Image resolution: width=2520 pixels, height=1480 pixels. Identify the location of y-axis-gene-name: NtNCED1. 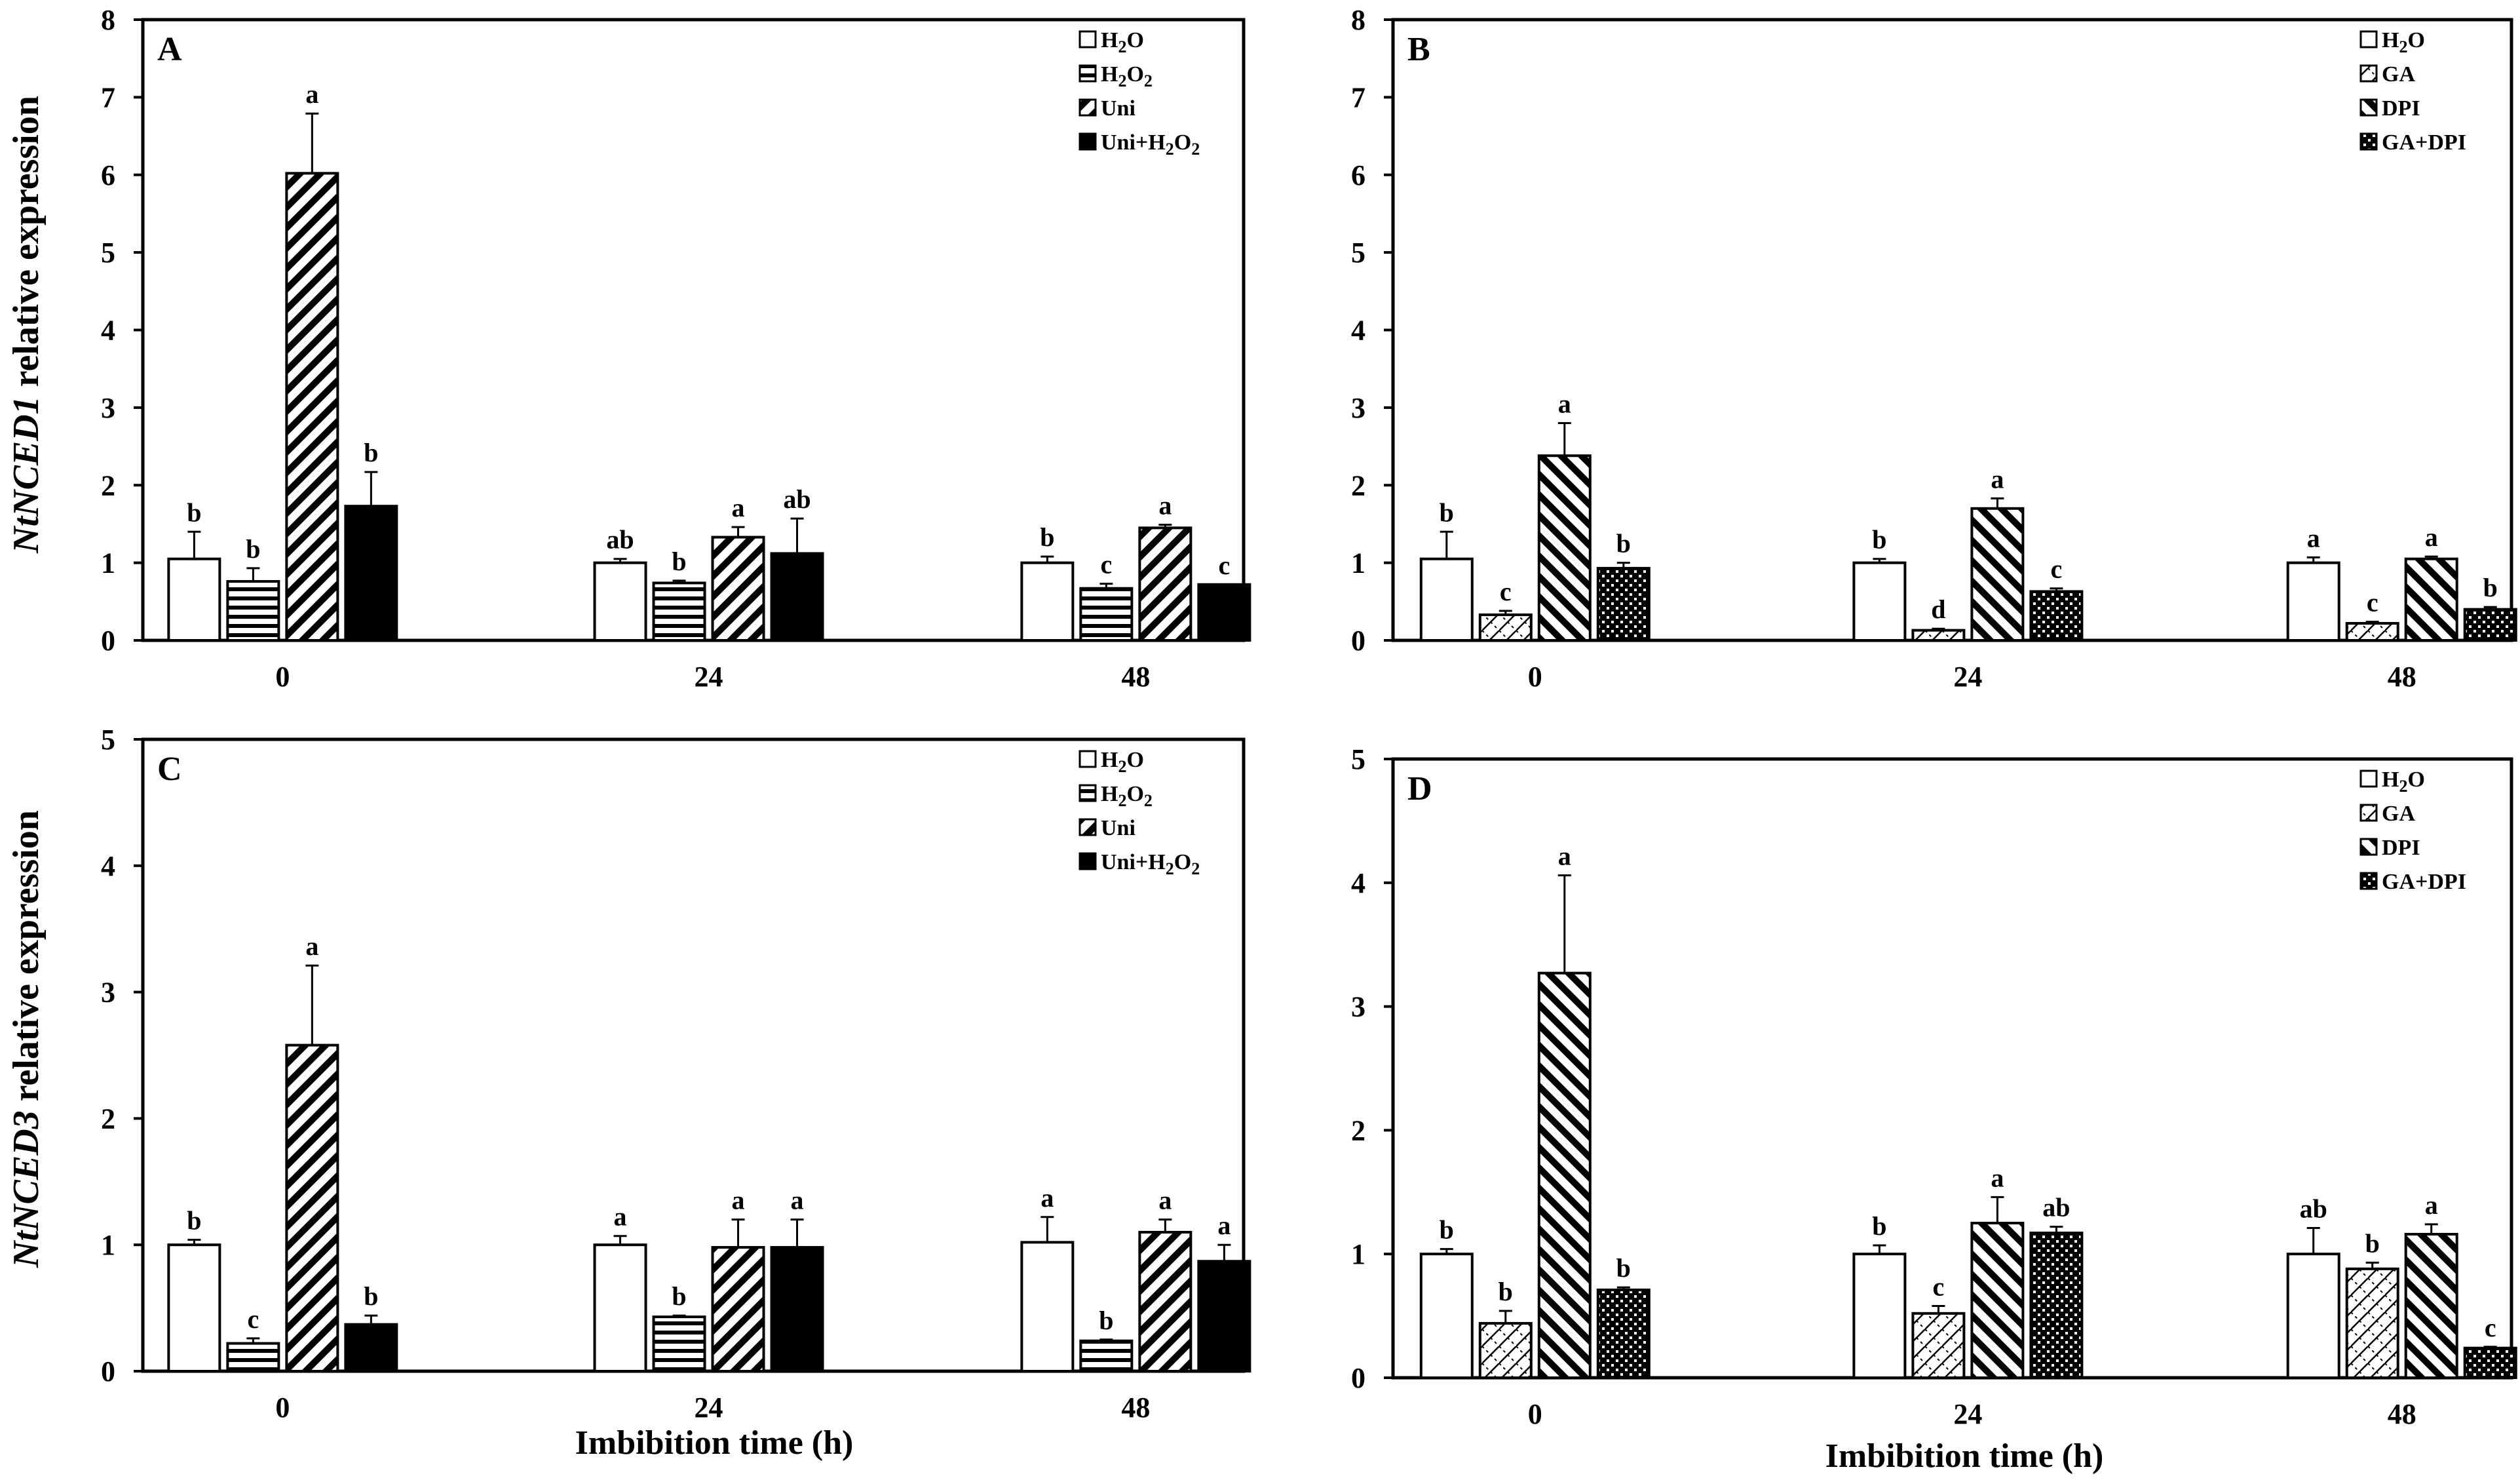
(26, 475).